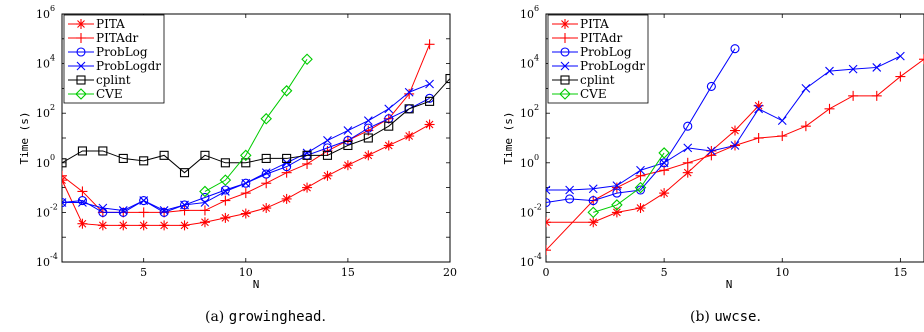 This screenshot has height=332, width=924. What do you see at coordinates (52, 58) in the screenshot?
I see `y-tick-exponent: 4` at bounding box center [52, 58].